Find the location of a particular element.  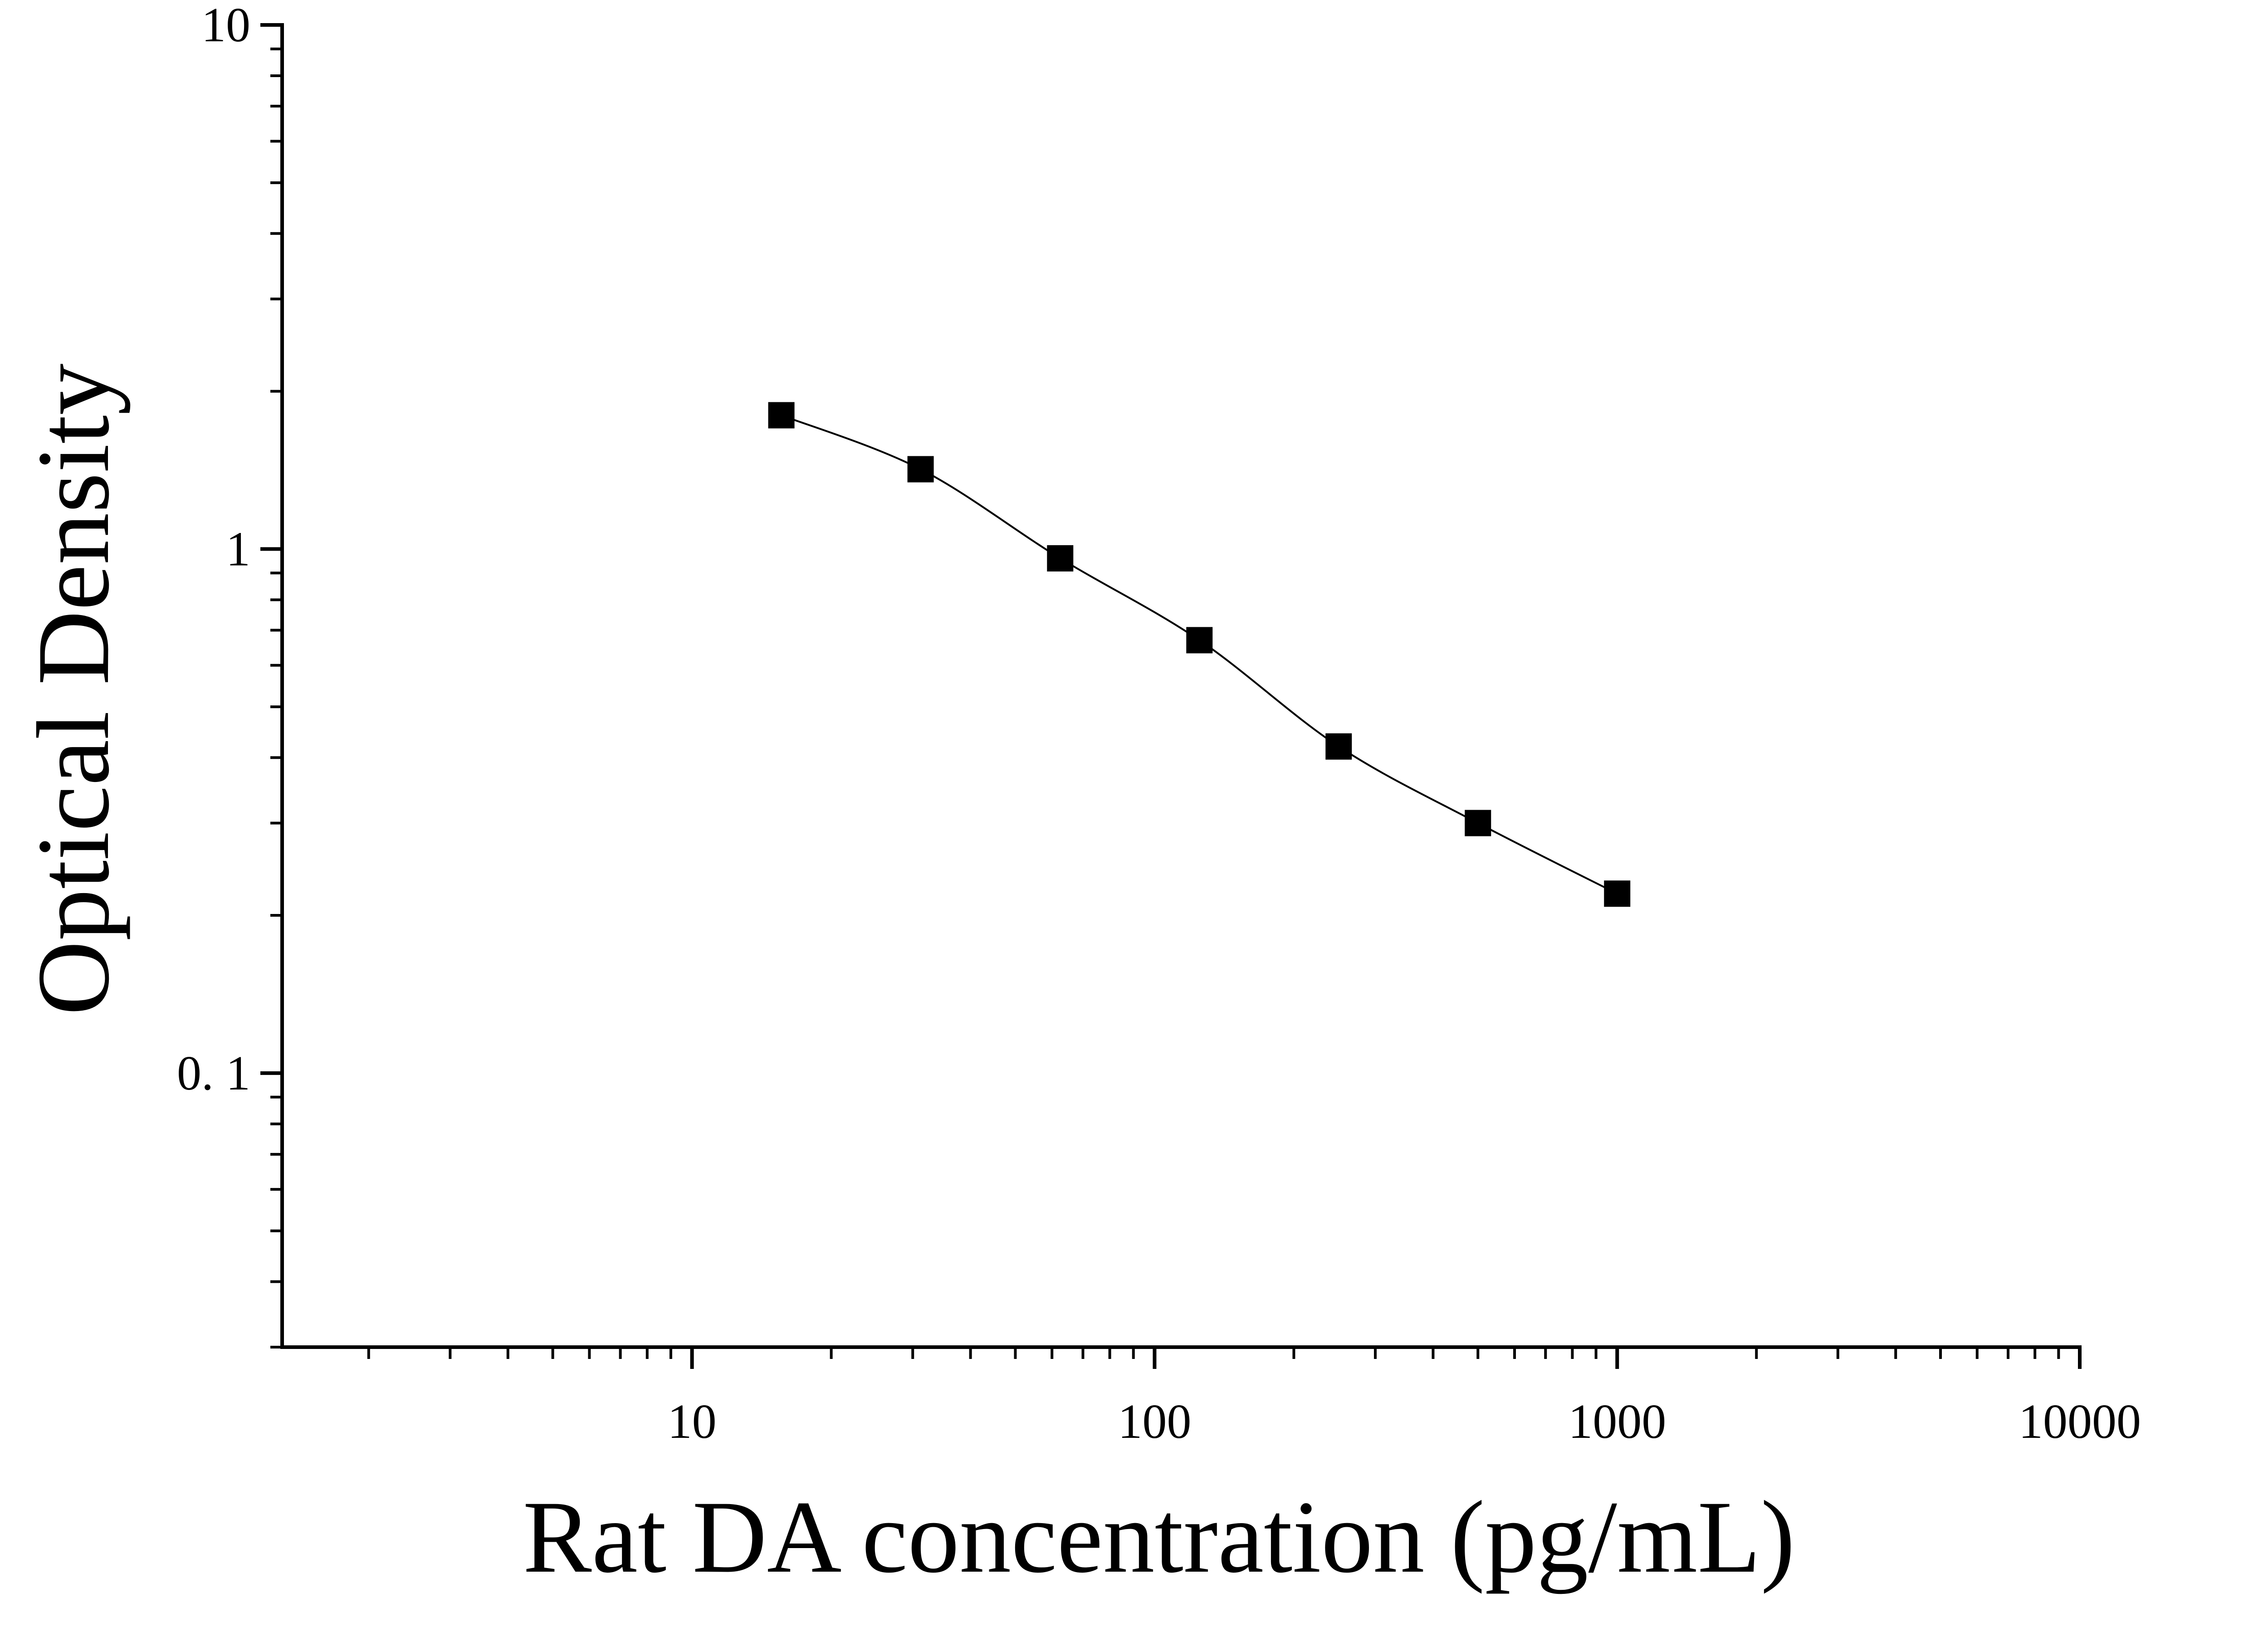

x-tick-label: 100 is located at coordinates (1154, 1422).